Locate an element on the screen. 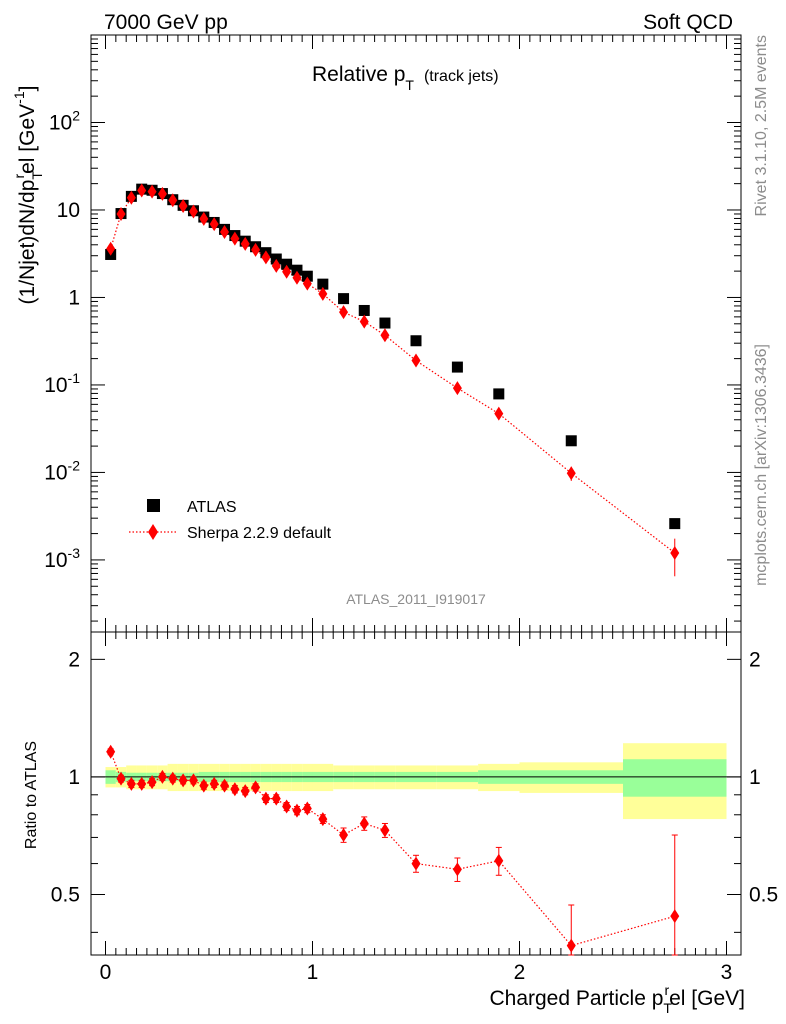  legend-atlas-label: ATLAS is located at coordinates (212, 507).